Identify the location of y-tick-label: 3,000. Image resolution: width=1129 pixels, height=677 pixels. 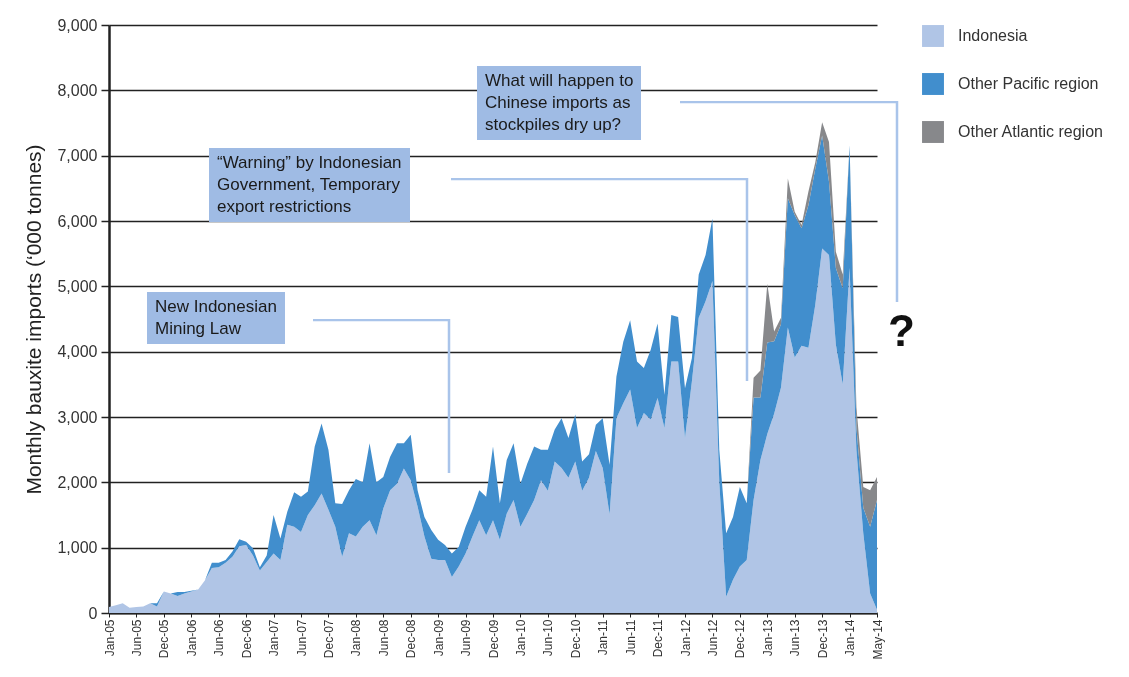
(77, 417).